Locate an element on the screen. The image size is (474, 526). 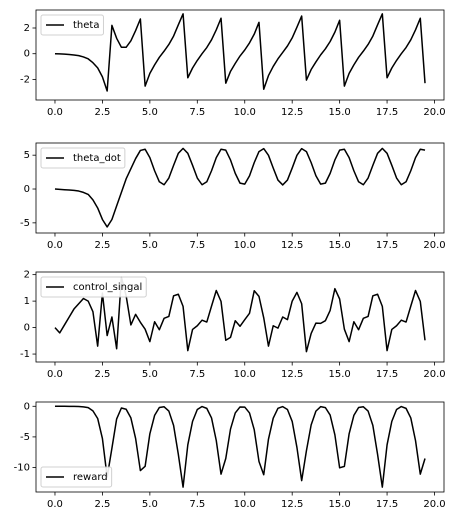
legend: control_singal is located at coordinates (93, 287).